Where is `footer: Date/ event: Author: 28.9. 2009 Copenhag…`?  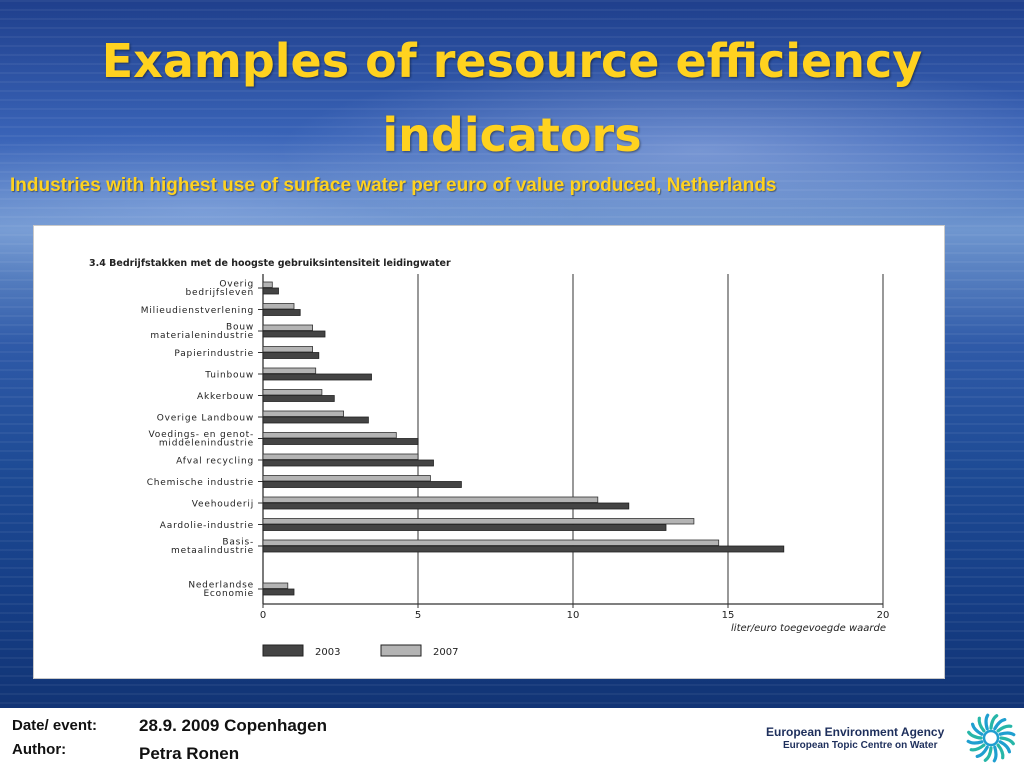 footer: Date/ event: Author: 28.9. 2009 Copenhag… is located at coordinates (512, 738).